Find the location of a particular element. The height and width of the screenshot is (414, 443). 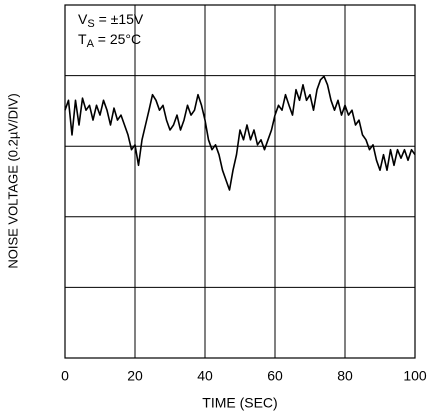

annotation-rest: = 25°C is located at coordinates (117, 39).